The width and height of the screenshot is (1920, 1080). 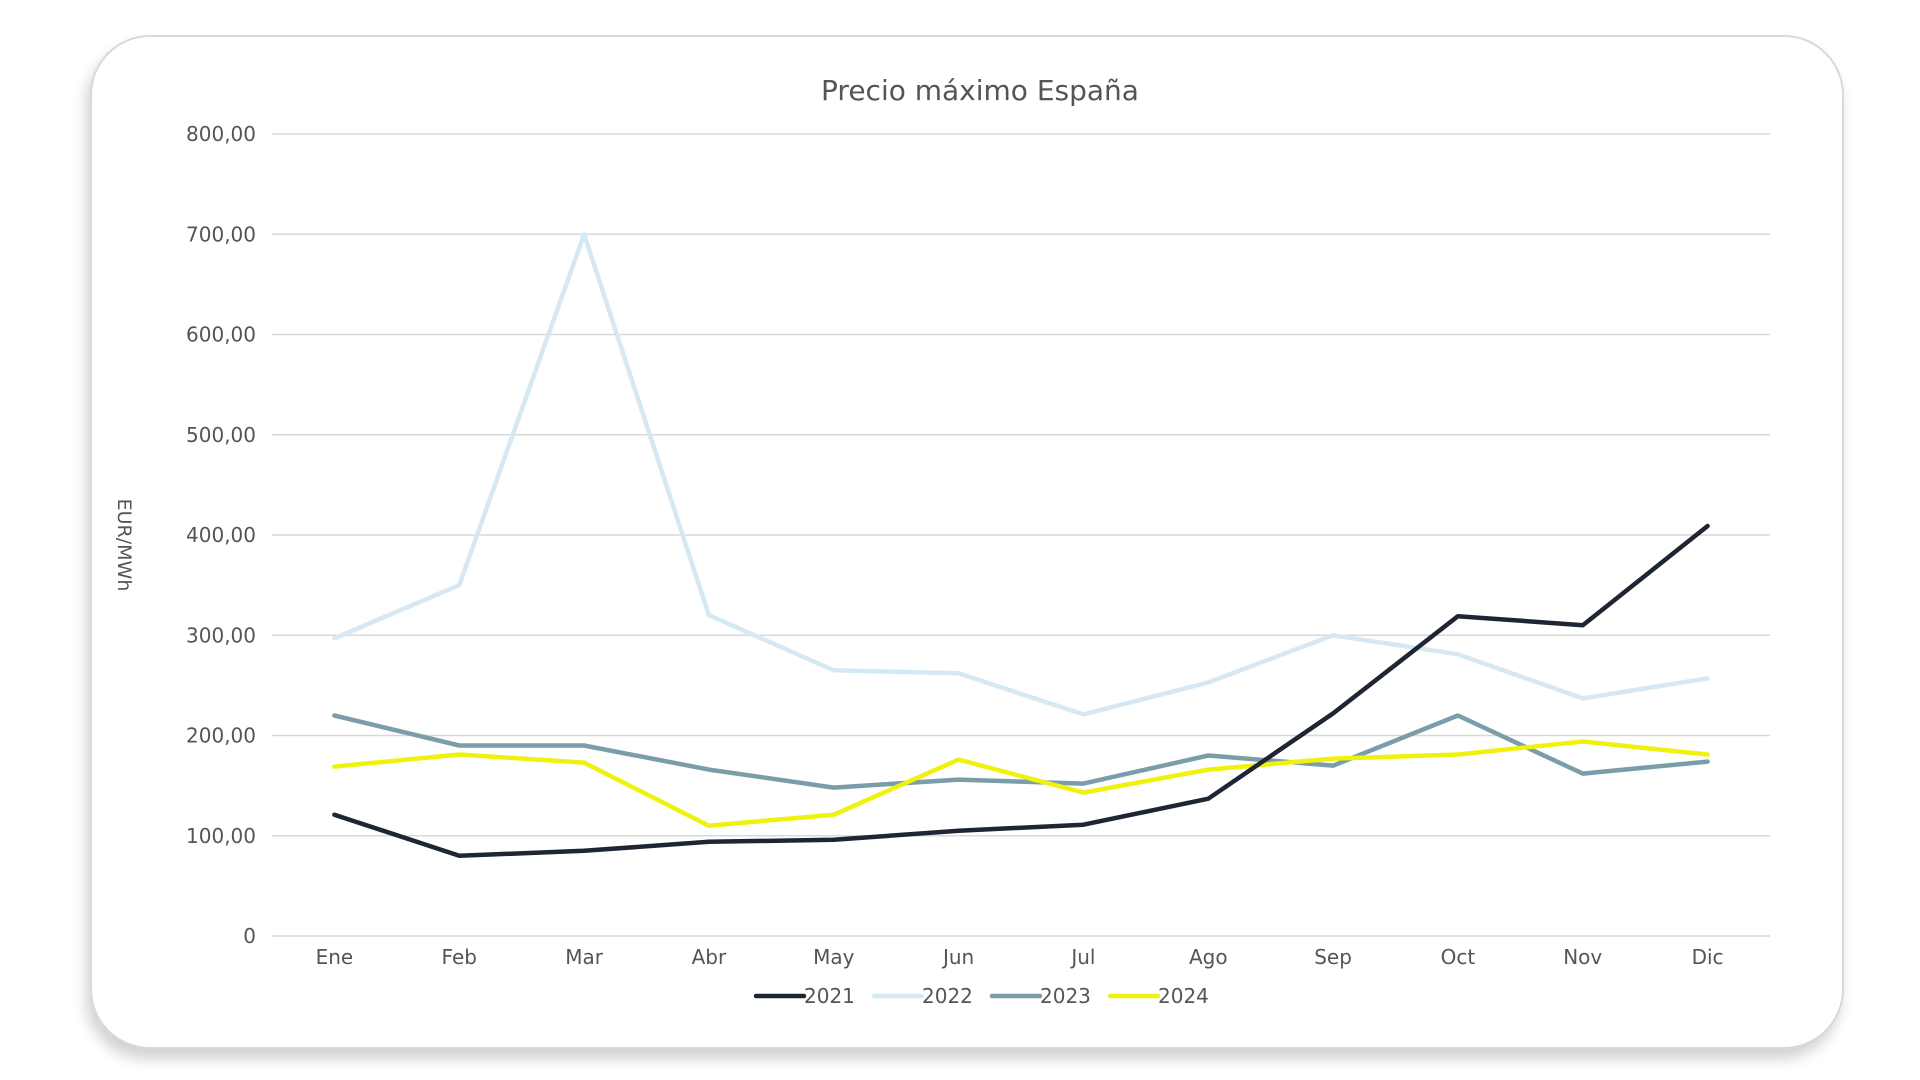 I want to click on y-tick-label: 500,00, so click(x=221, y=435).